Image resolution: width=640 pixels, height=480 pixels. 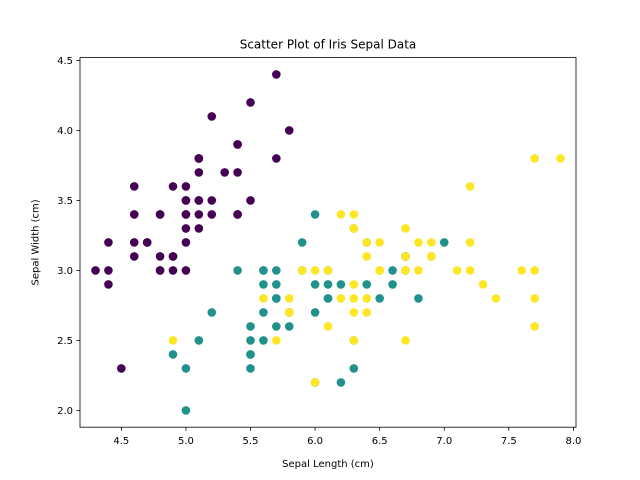 What do you see at coordinates (509, 441) in the screenshot?
I see `x-tick-label: 7.5` at bounding box center [509, 441].